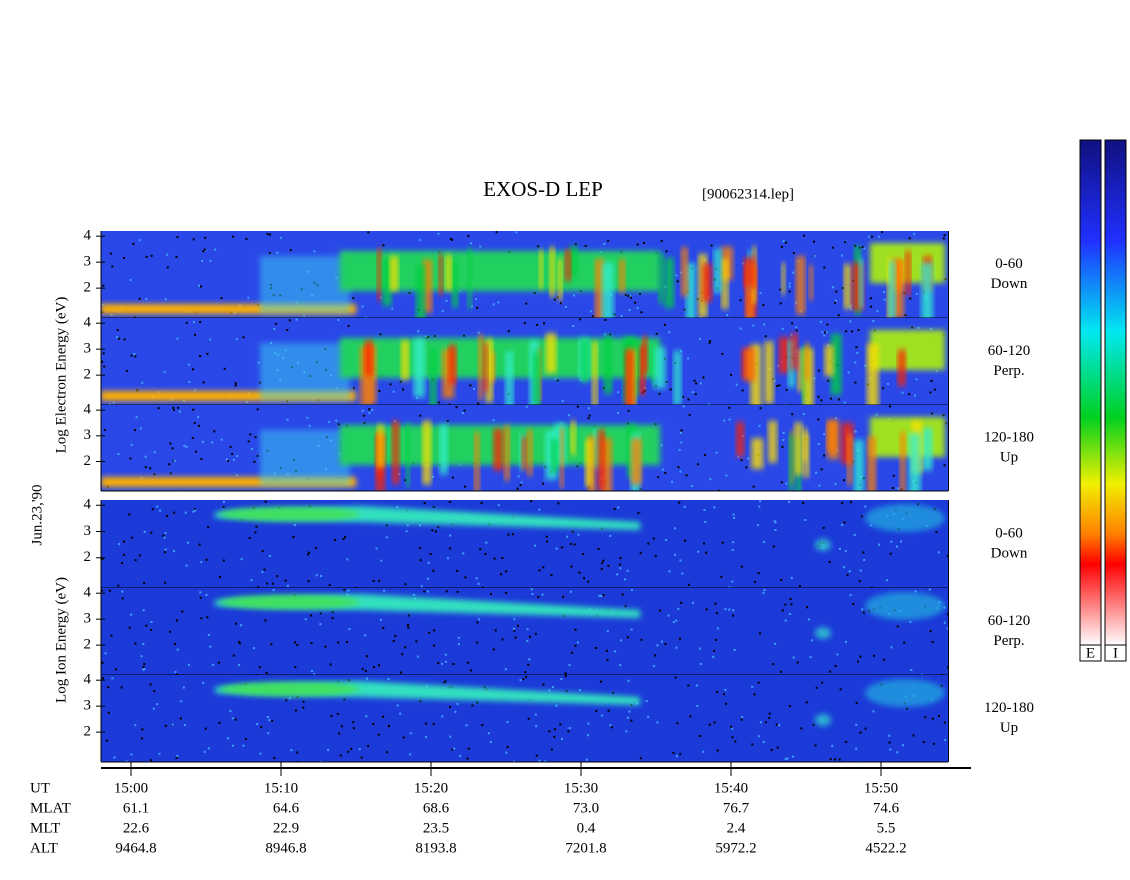  I want to click on energy-band, so click(907, 437).